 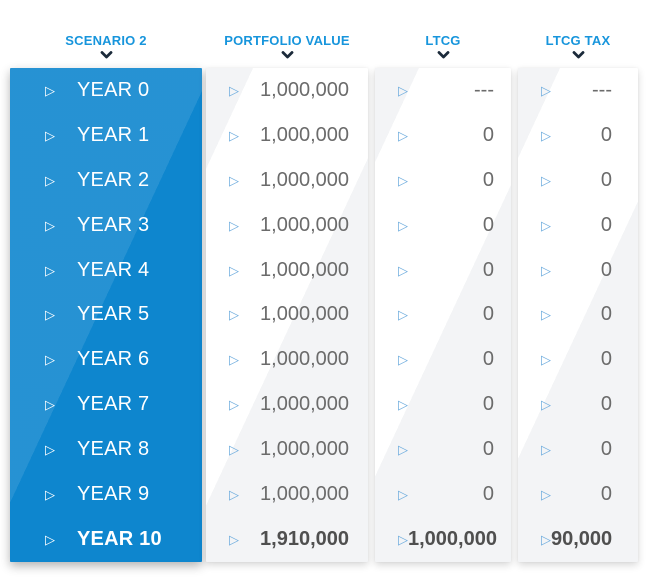 What do you see at coordinates (287, 270) in the screenshot?
I see `portfolio-value-year-4: ▷ 1,000,000` at bounding box center [287, 270].